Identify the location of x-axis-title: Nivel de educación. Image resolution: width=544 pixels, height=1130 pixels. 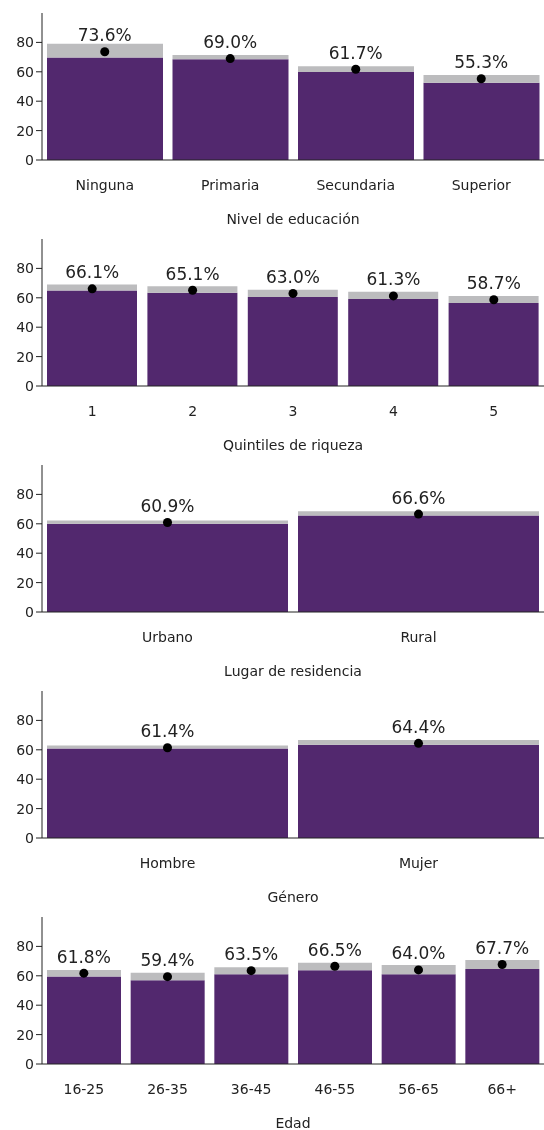
(293, 219).